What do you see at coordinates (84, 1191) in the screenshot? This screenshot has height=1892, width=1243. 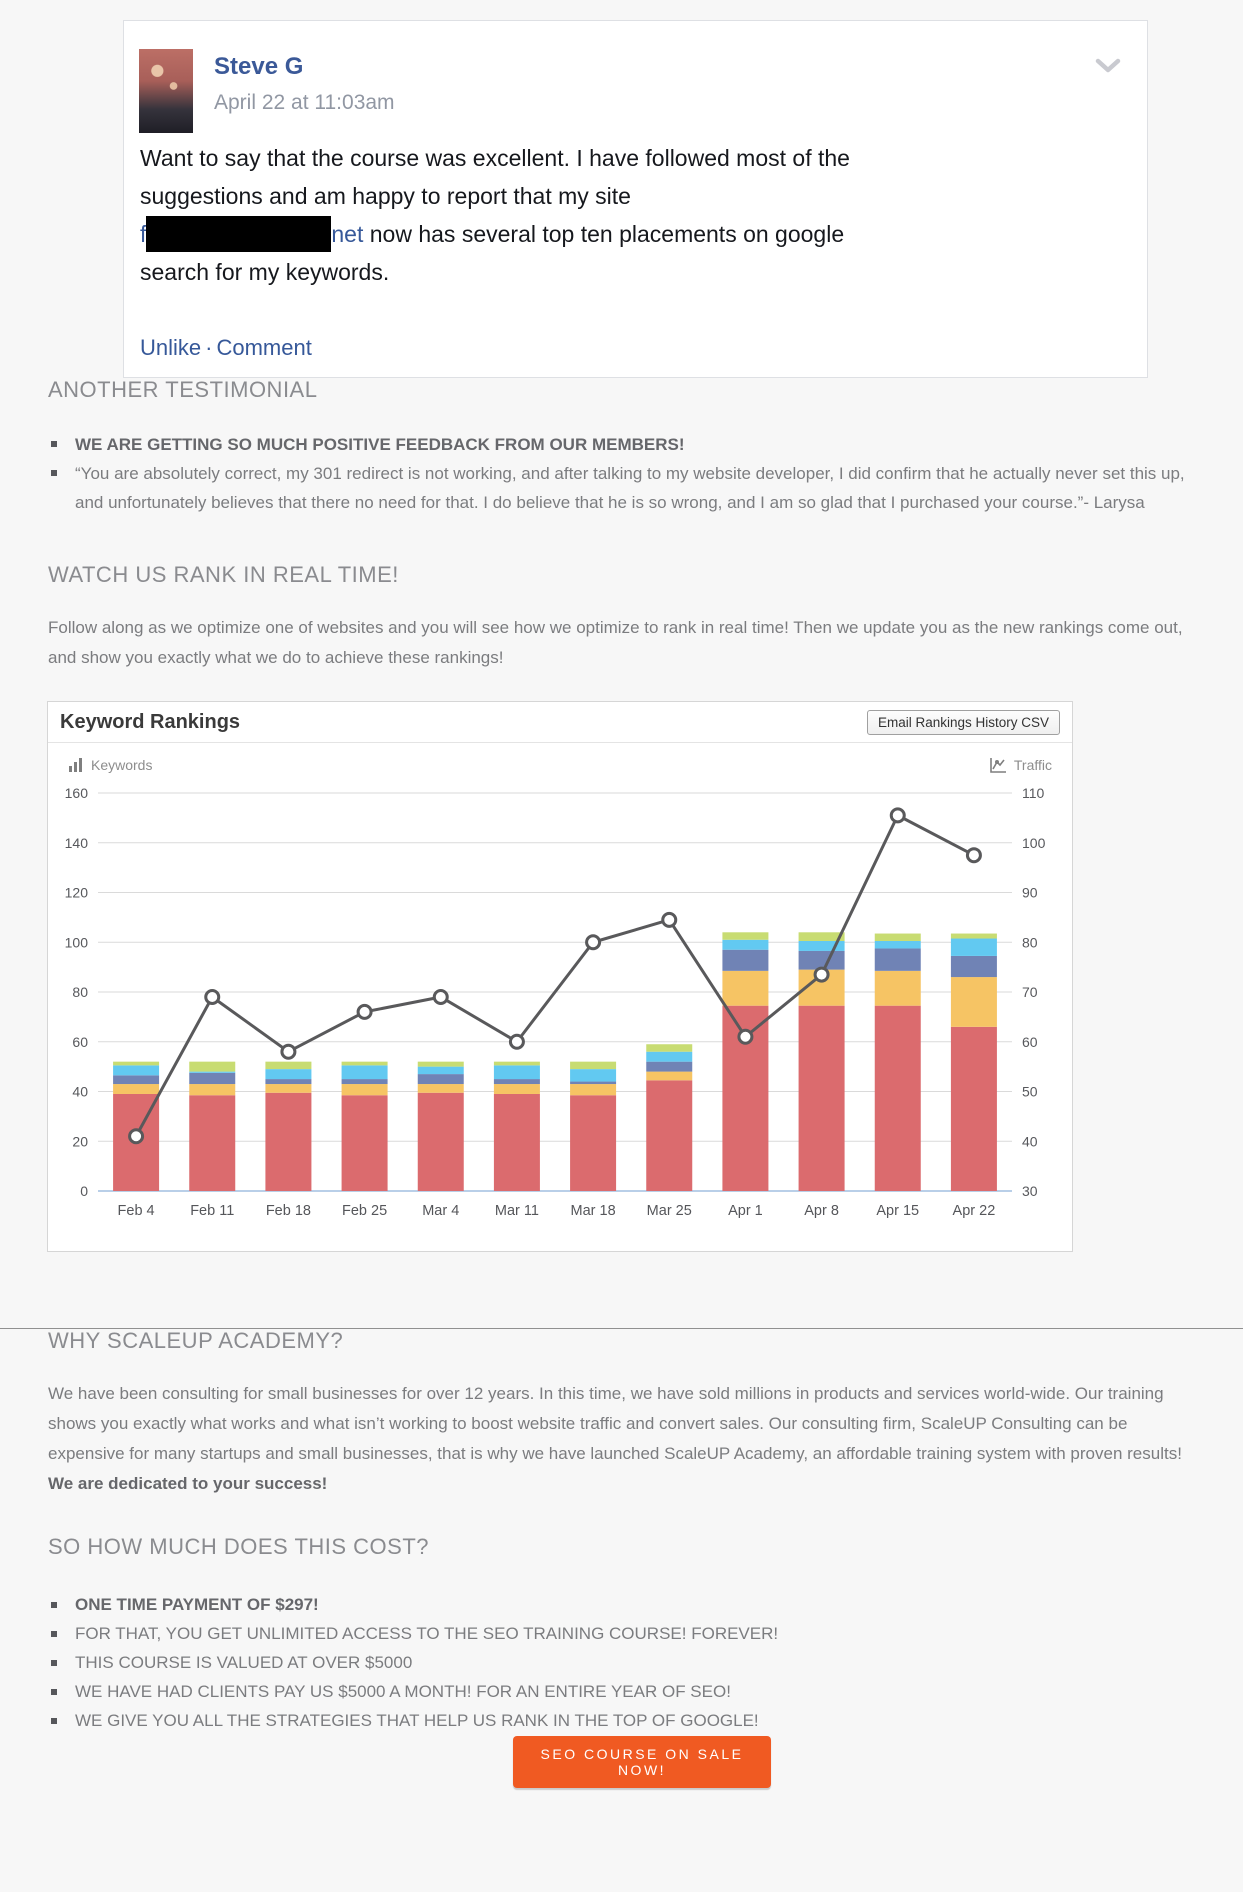 I see `svg-text: 0` at bounding box center [84, 1191].